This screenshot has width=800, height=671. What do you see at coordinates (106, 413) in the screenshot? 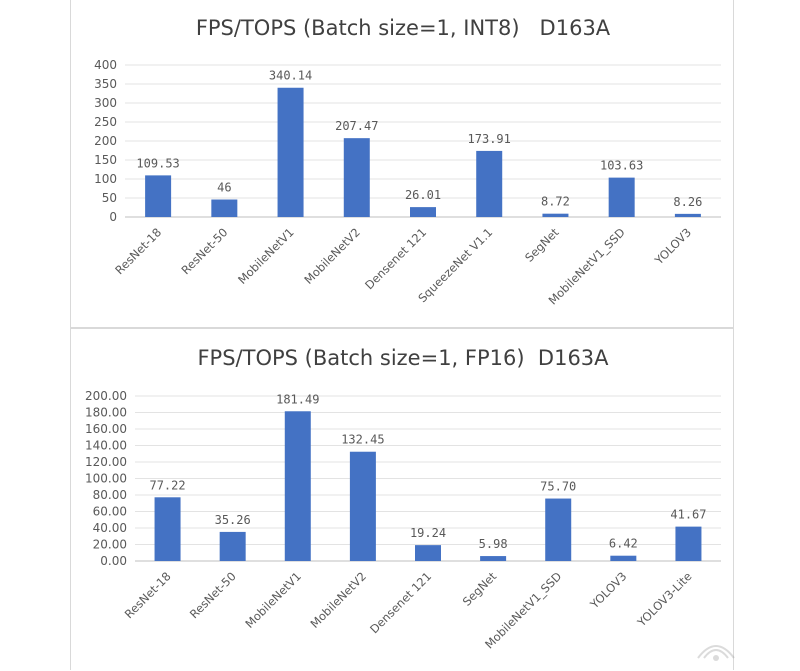
I see `y-tick-label: 180.00` at bounding box center [106, 413].